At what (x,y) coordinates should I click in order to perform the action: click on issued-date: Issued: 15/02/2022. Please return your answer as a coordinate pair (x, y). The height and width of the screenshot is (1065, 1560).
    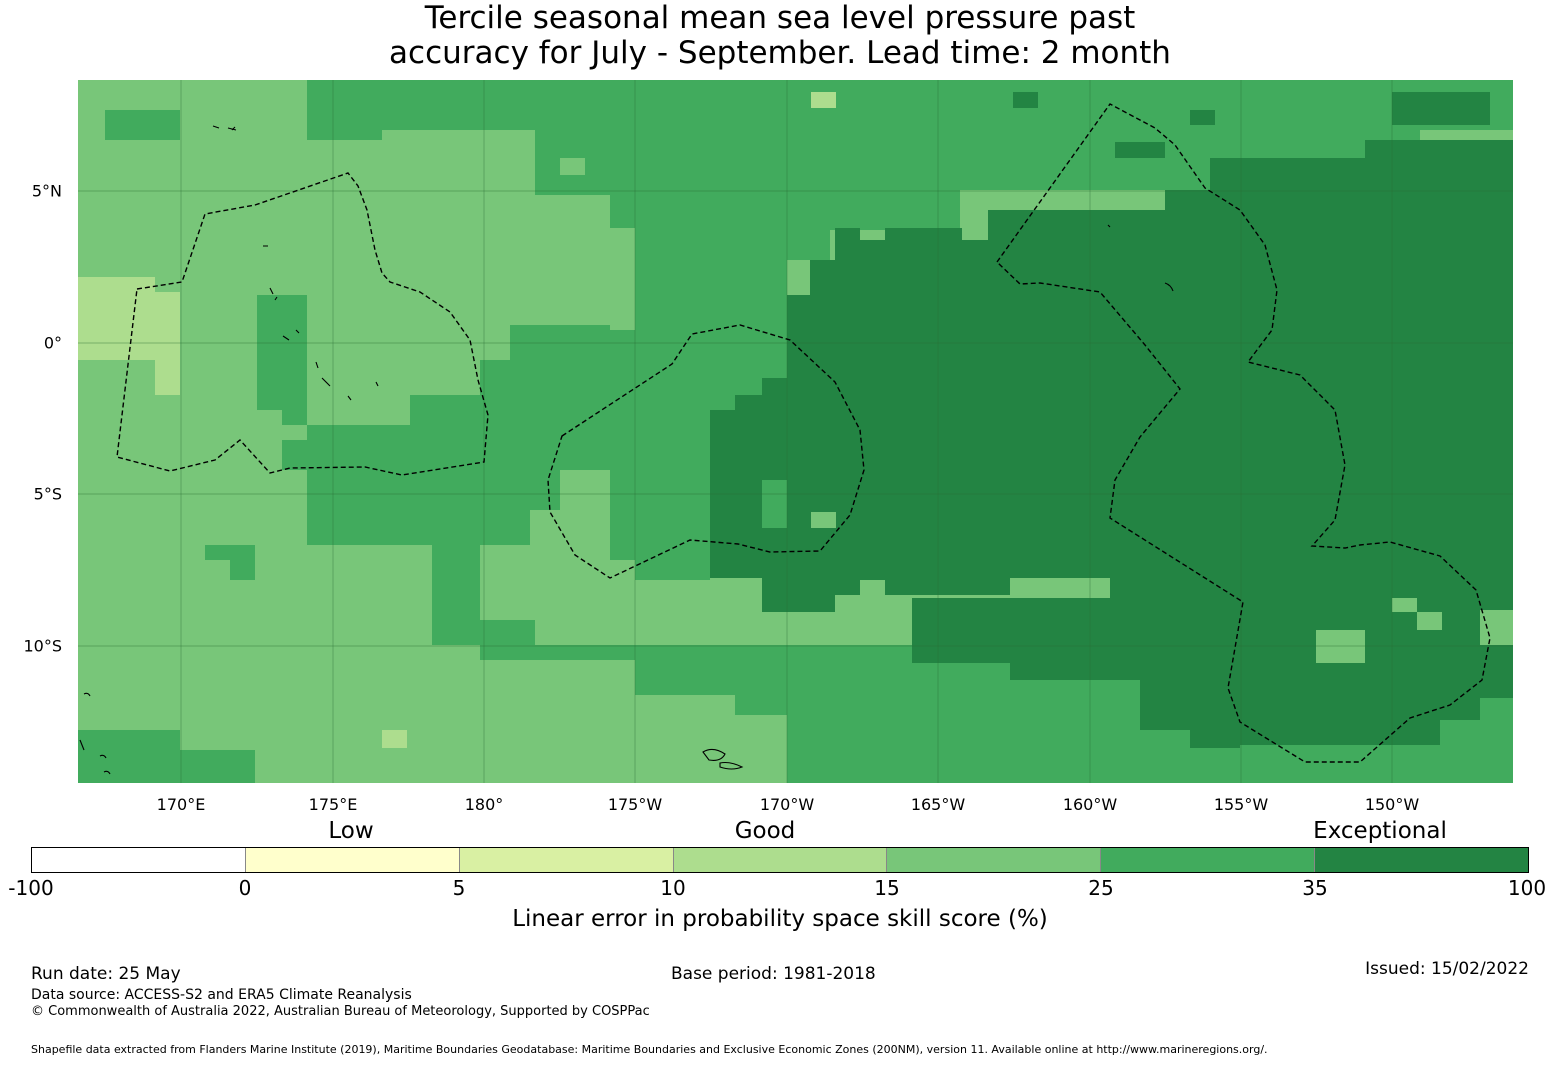
    Looking at the image, I should click on (1447, 969).